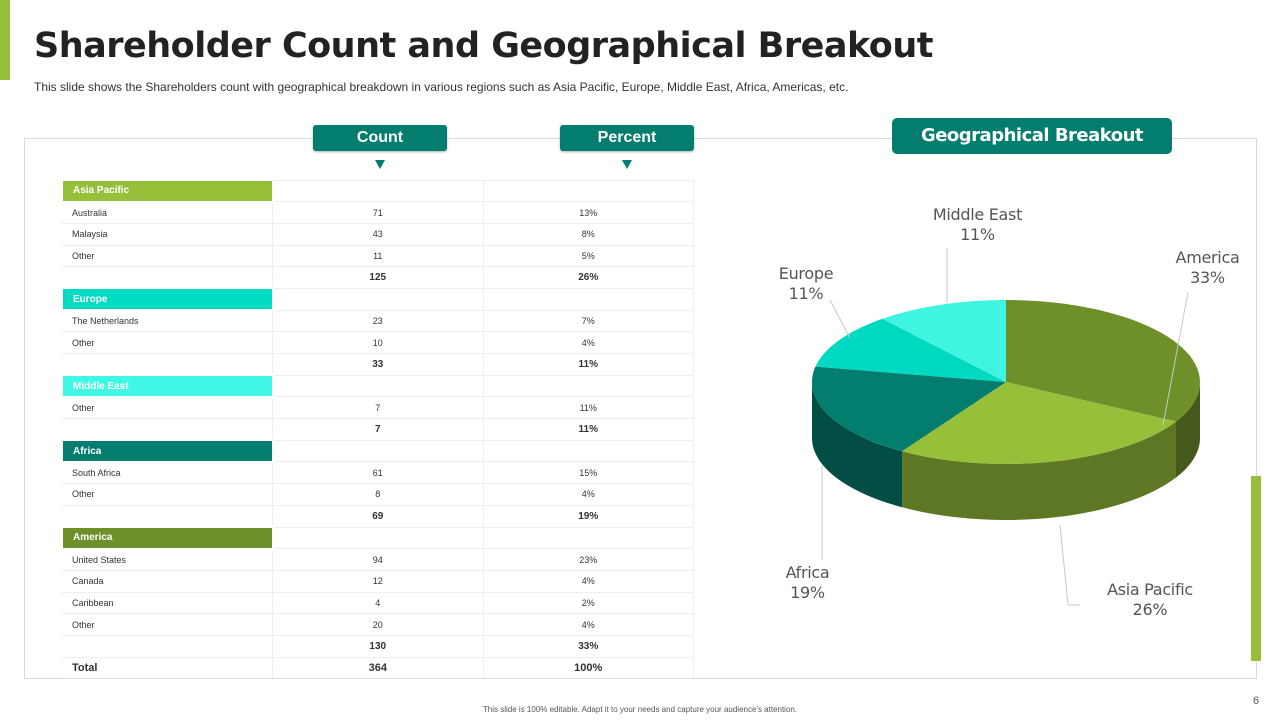 This screenshot has height=720, width=1280. I want to click on table-row: Other 10 4%, so click(378, 342).